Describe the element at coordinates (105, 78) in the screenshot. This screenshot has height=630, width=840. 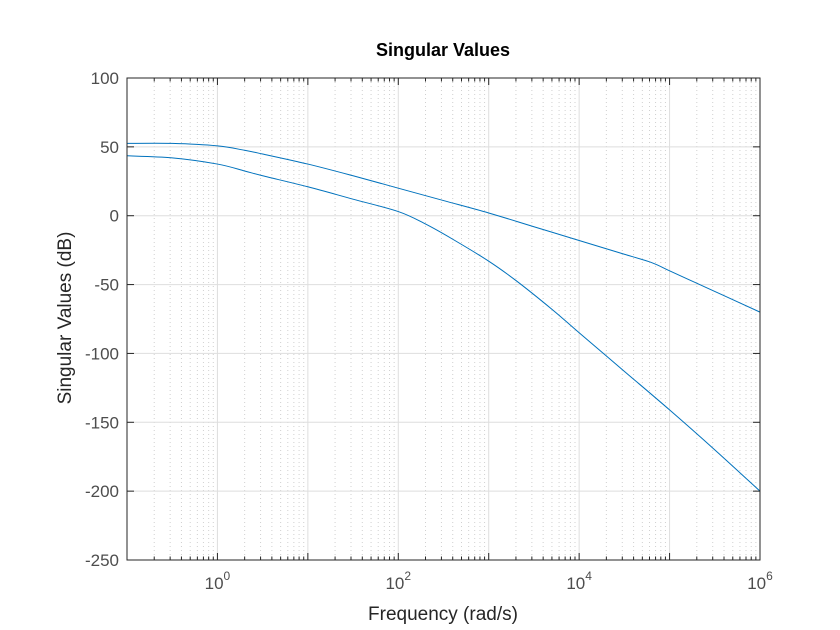
I see `y-tick-label: 100` at that location.